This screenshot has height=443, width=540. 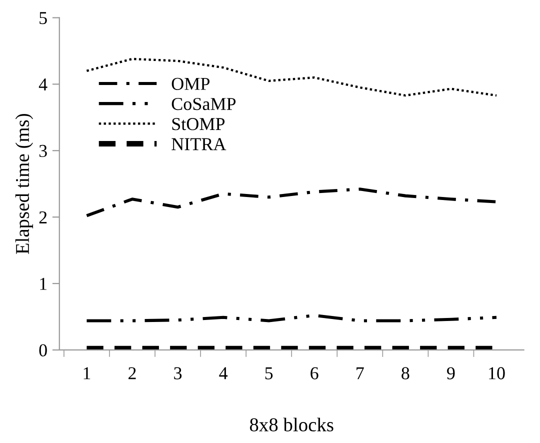 I want to click on y-tick-label: 5, so click(x=43, y=18).